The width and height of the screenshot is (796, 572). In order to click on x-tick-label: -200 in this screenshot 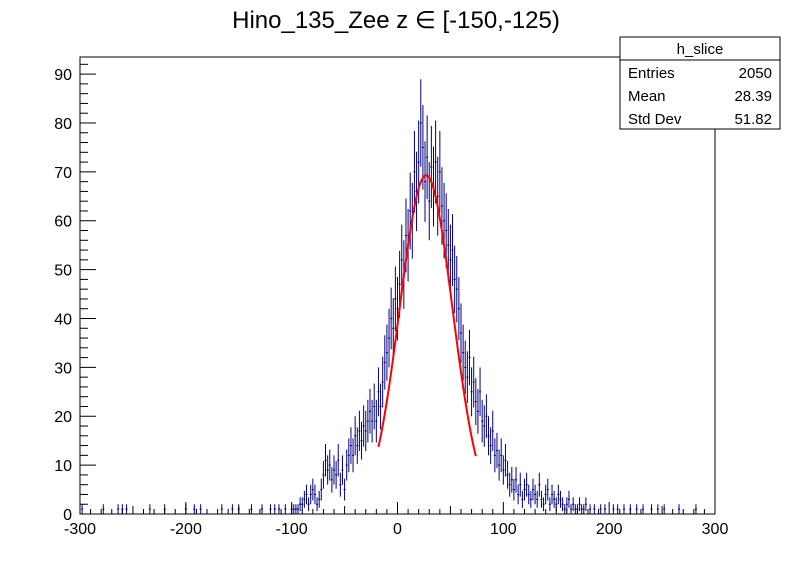, I will do `click(186, 529)`.